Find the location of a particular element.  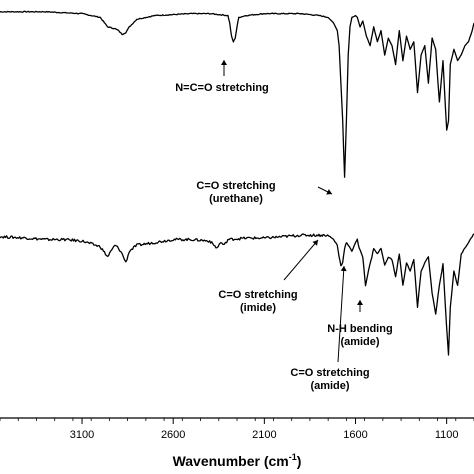

x-axis-title: Wavenumber (cm-1) is located at coordinates (237, 460).